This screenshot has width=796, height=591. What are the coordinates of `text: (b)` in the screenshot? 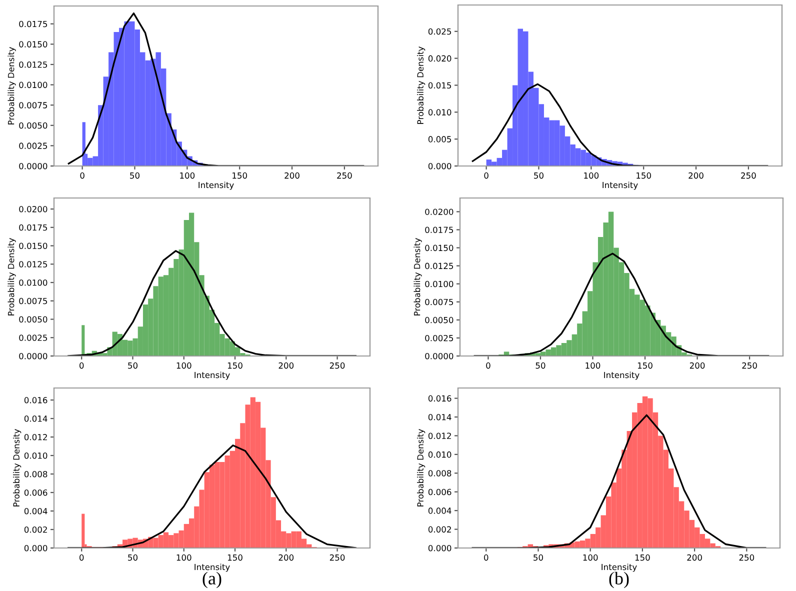 It's located at (619, 580).